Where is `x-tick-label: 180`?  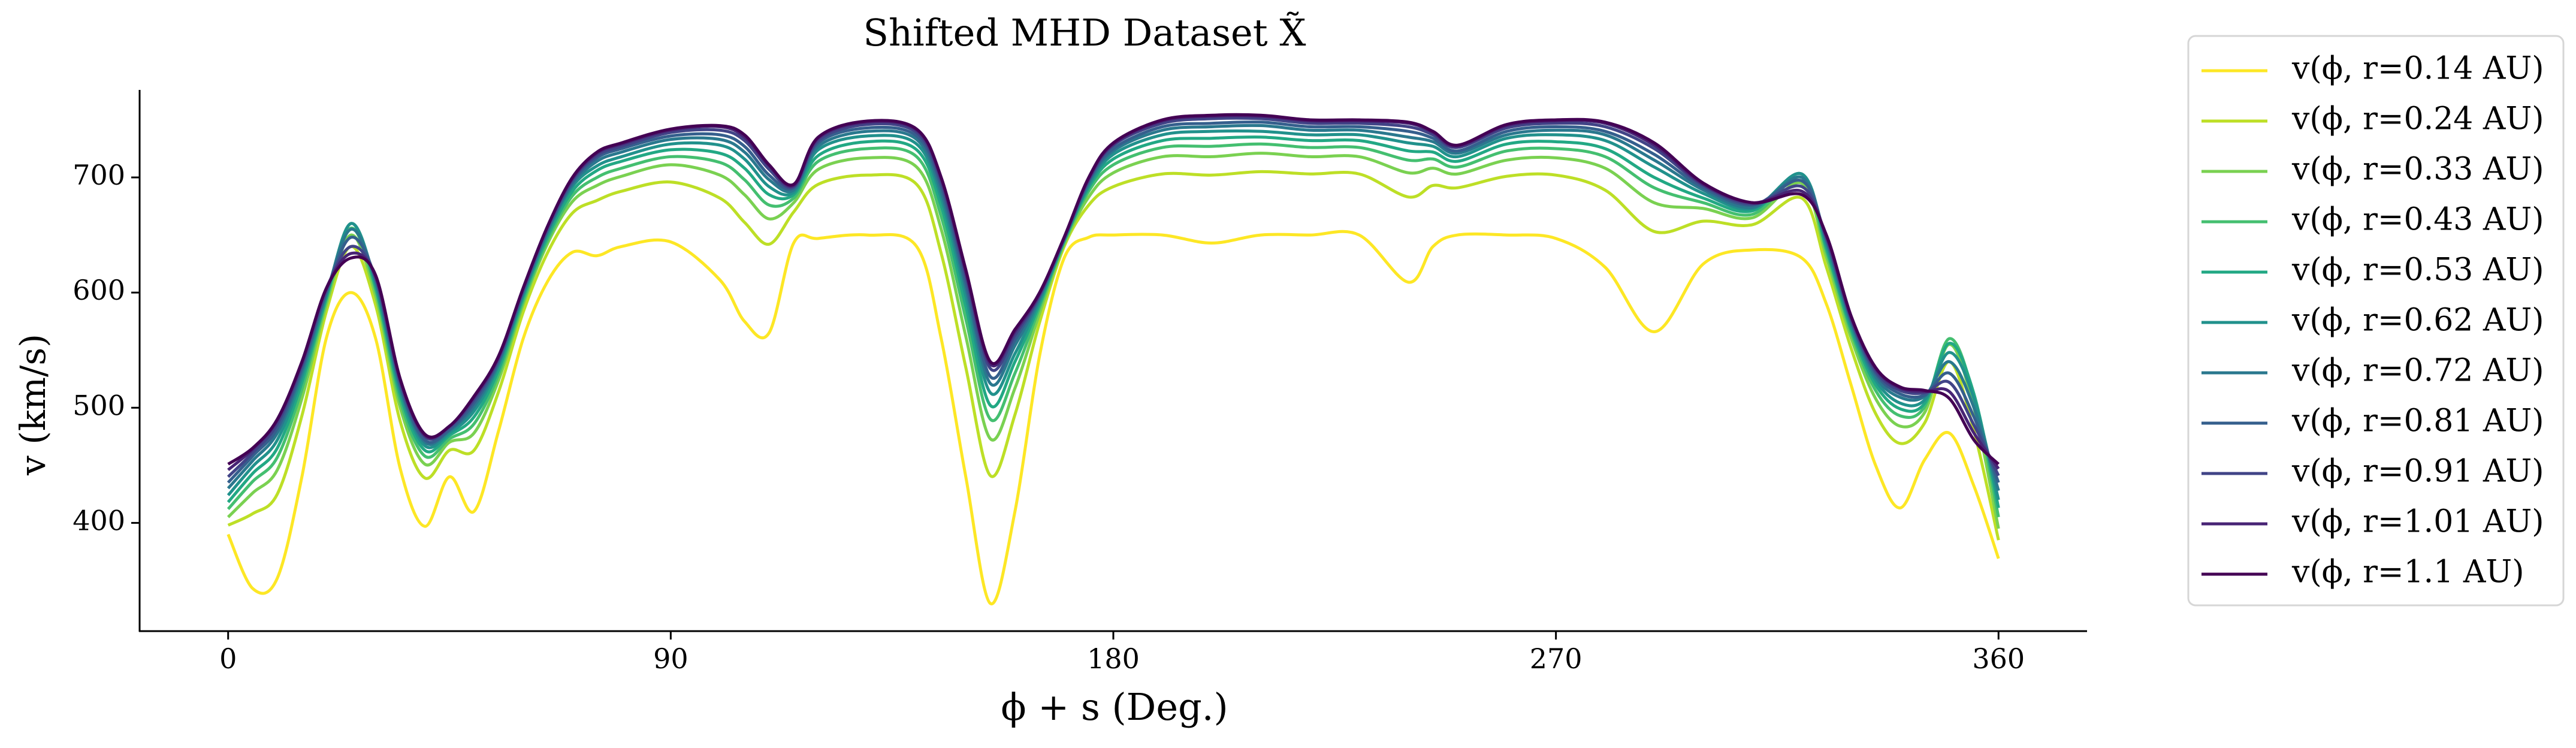
x-tick-label: 180 is located at coordinates (1114, 659).